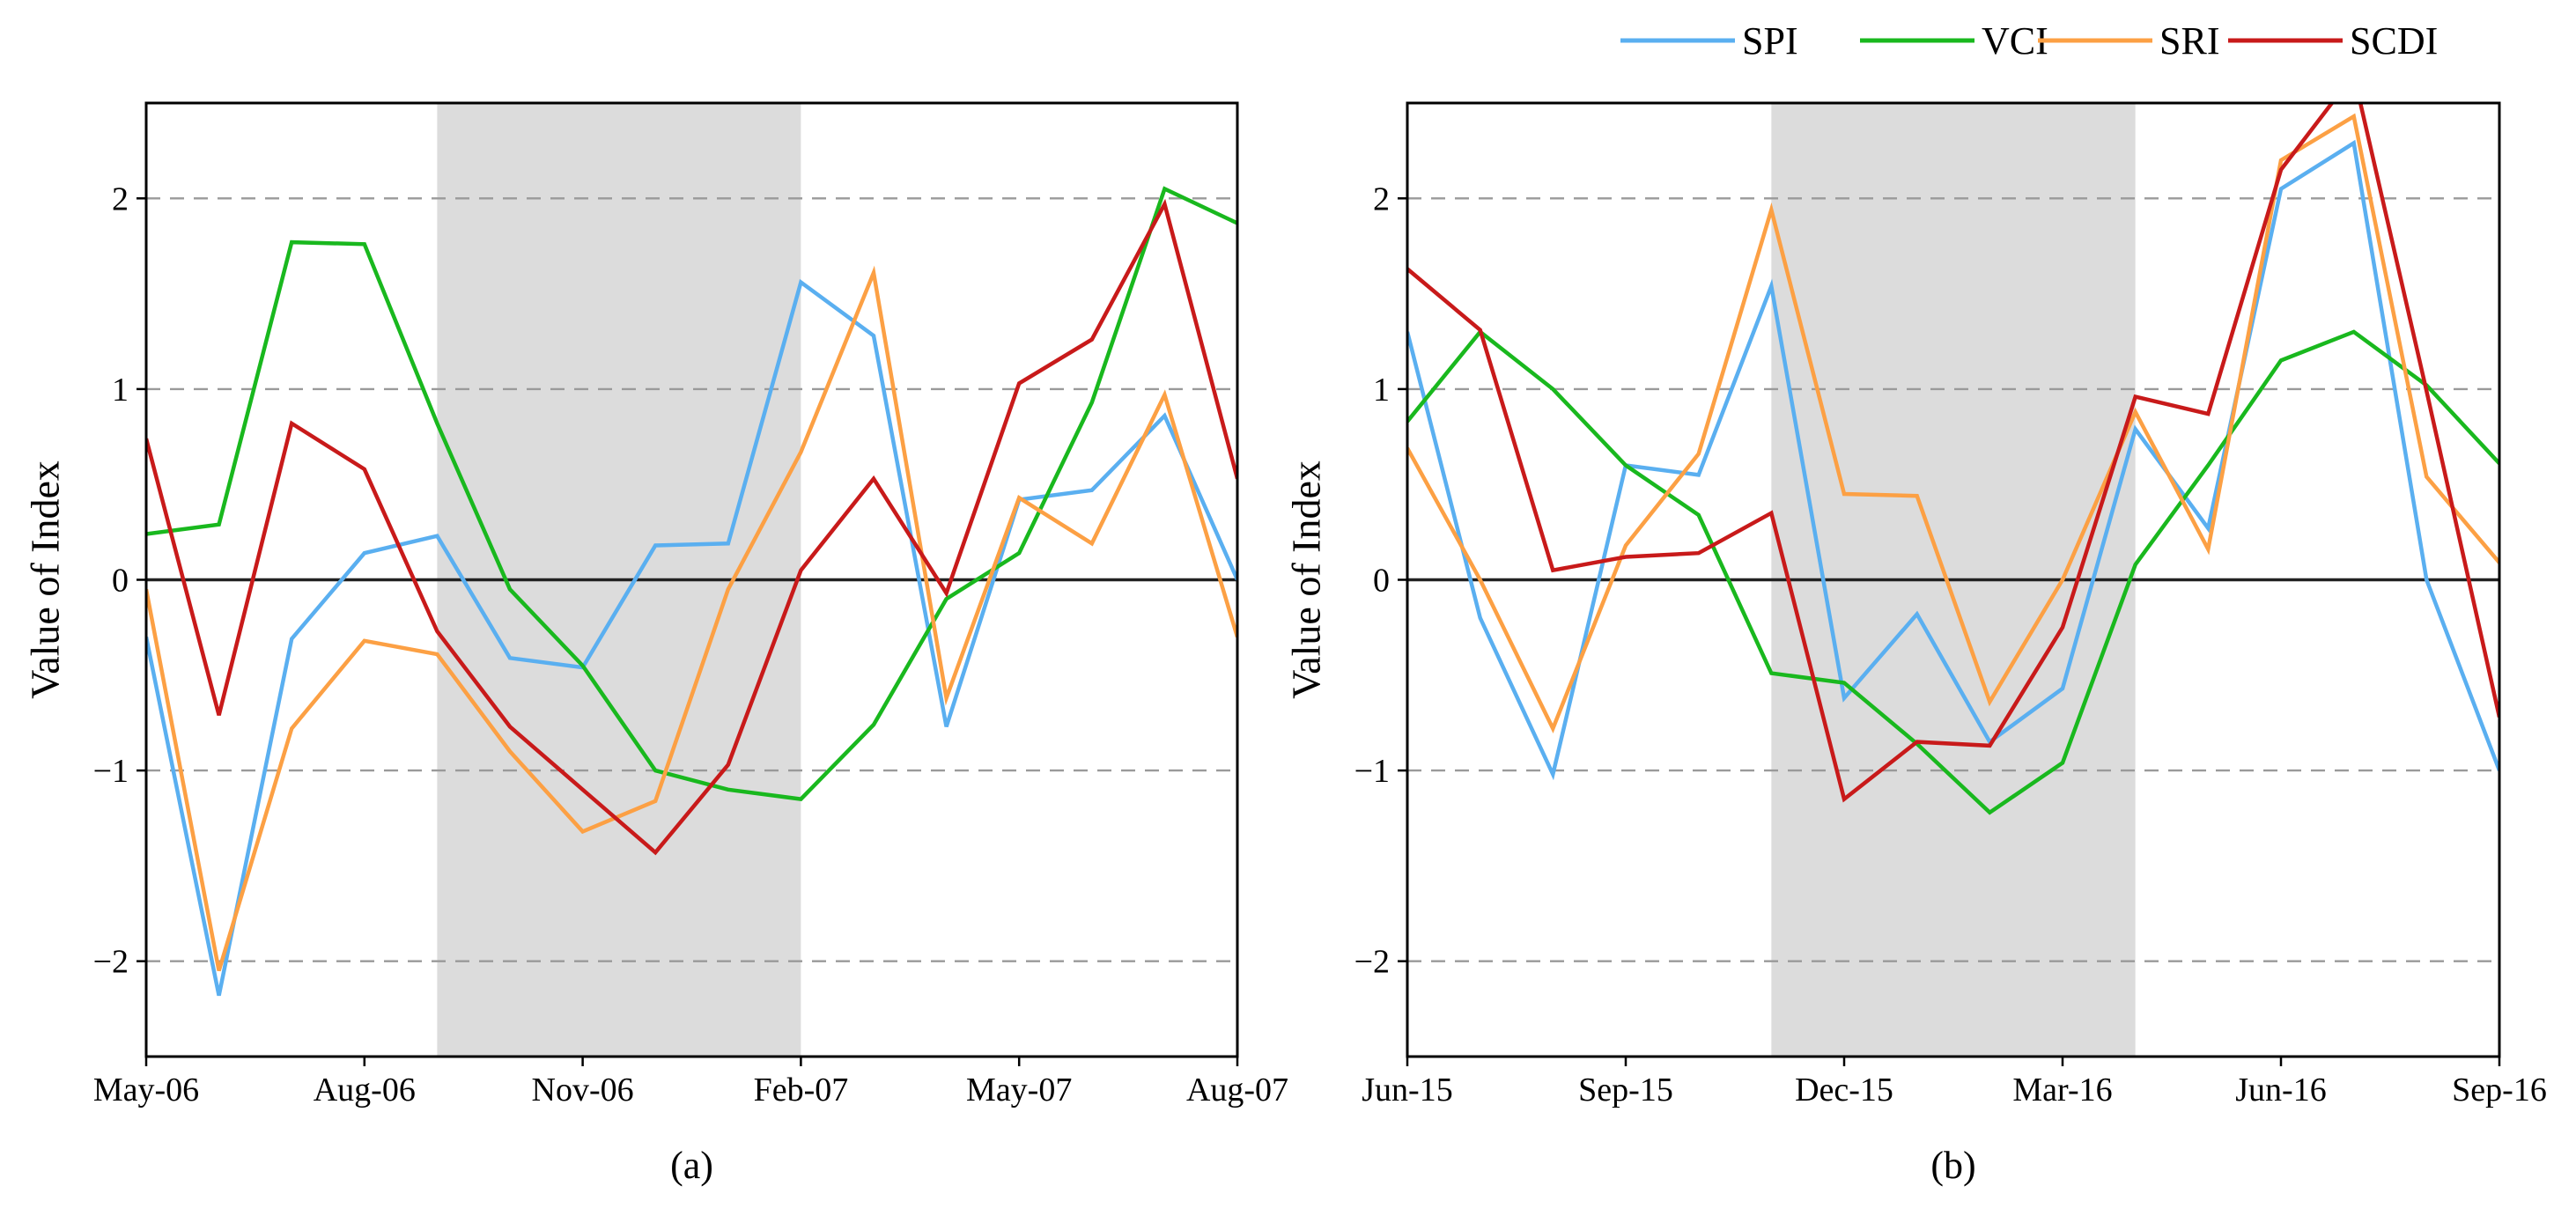 Image resolution: width=2576 pixels, height=1208 pixels. Describe the element at coordinates (1407, 1090) in the screenshot. I see `x-tick-label: Jun-15` at that location.